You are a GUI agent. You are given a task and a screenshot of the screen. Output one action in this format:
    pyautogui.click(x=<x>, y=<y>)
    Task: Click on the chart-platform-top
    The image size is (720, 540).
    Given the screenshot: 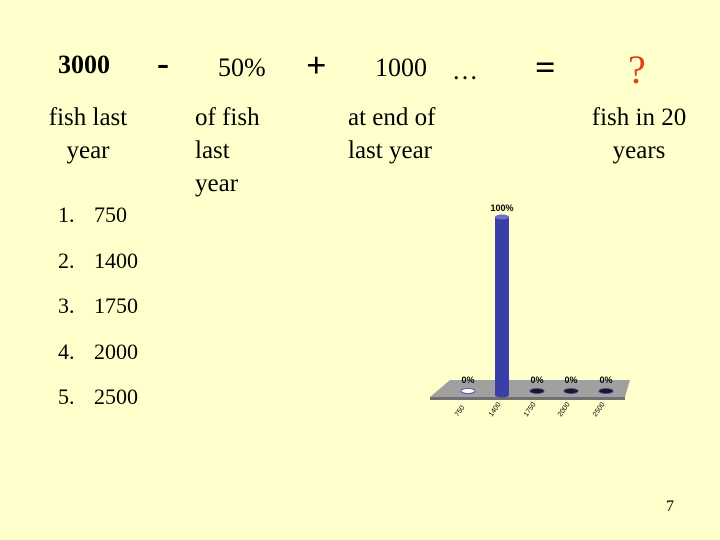 What is the action you would take?
    pyautogui.click(x=530, y=388)
    